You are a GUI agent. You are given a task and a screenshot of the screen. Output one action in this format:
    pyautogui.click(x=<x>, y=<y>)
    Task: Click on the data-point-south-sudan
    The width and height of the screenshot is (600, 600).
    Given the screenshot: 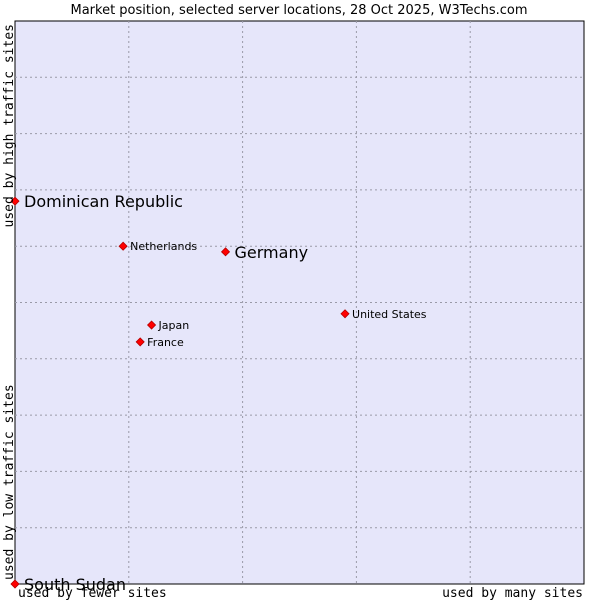 What is the action you would take?
    pyautogui.click(x=15, y=584)
    